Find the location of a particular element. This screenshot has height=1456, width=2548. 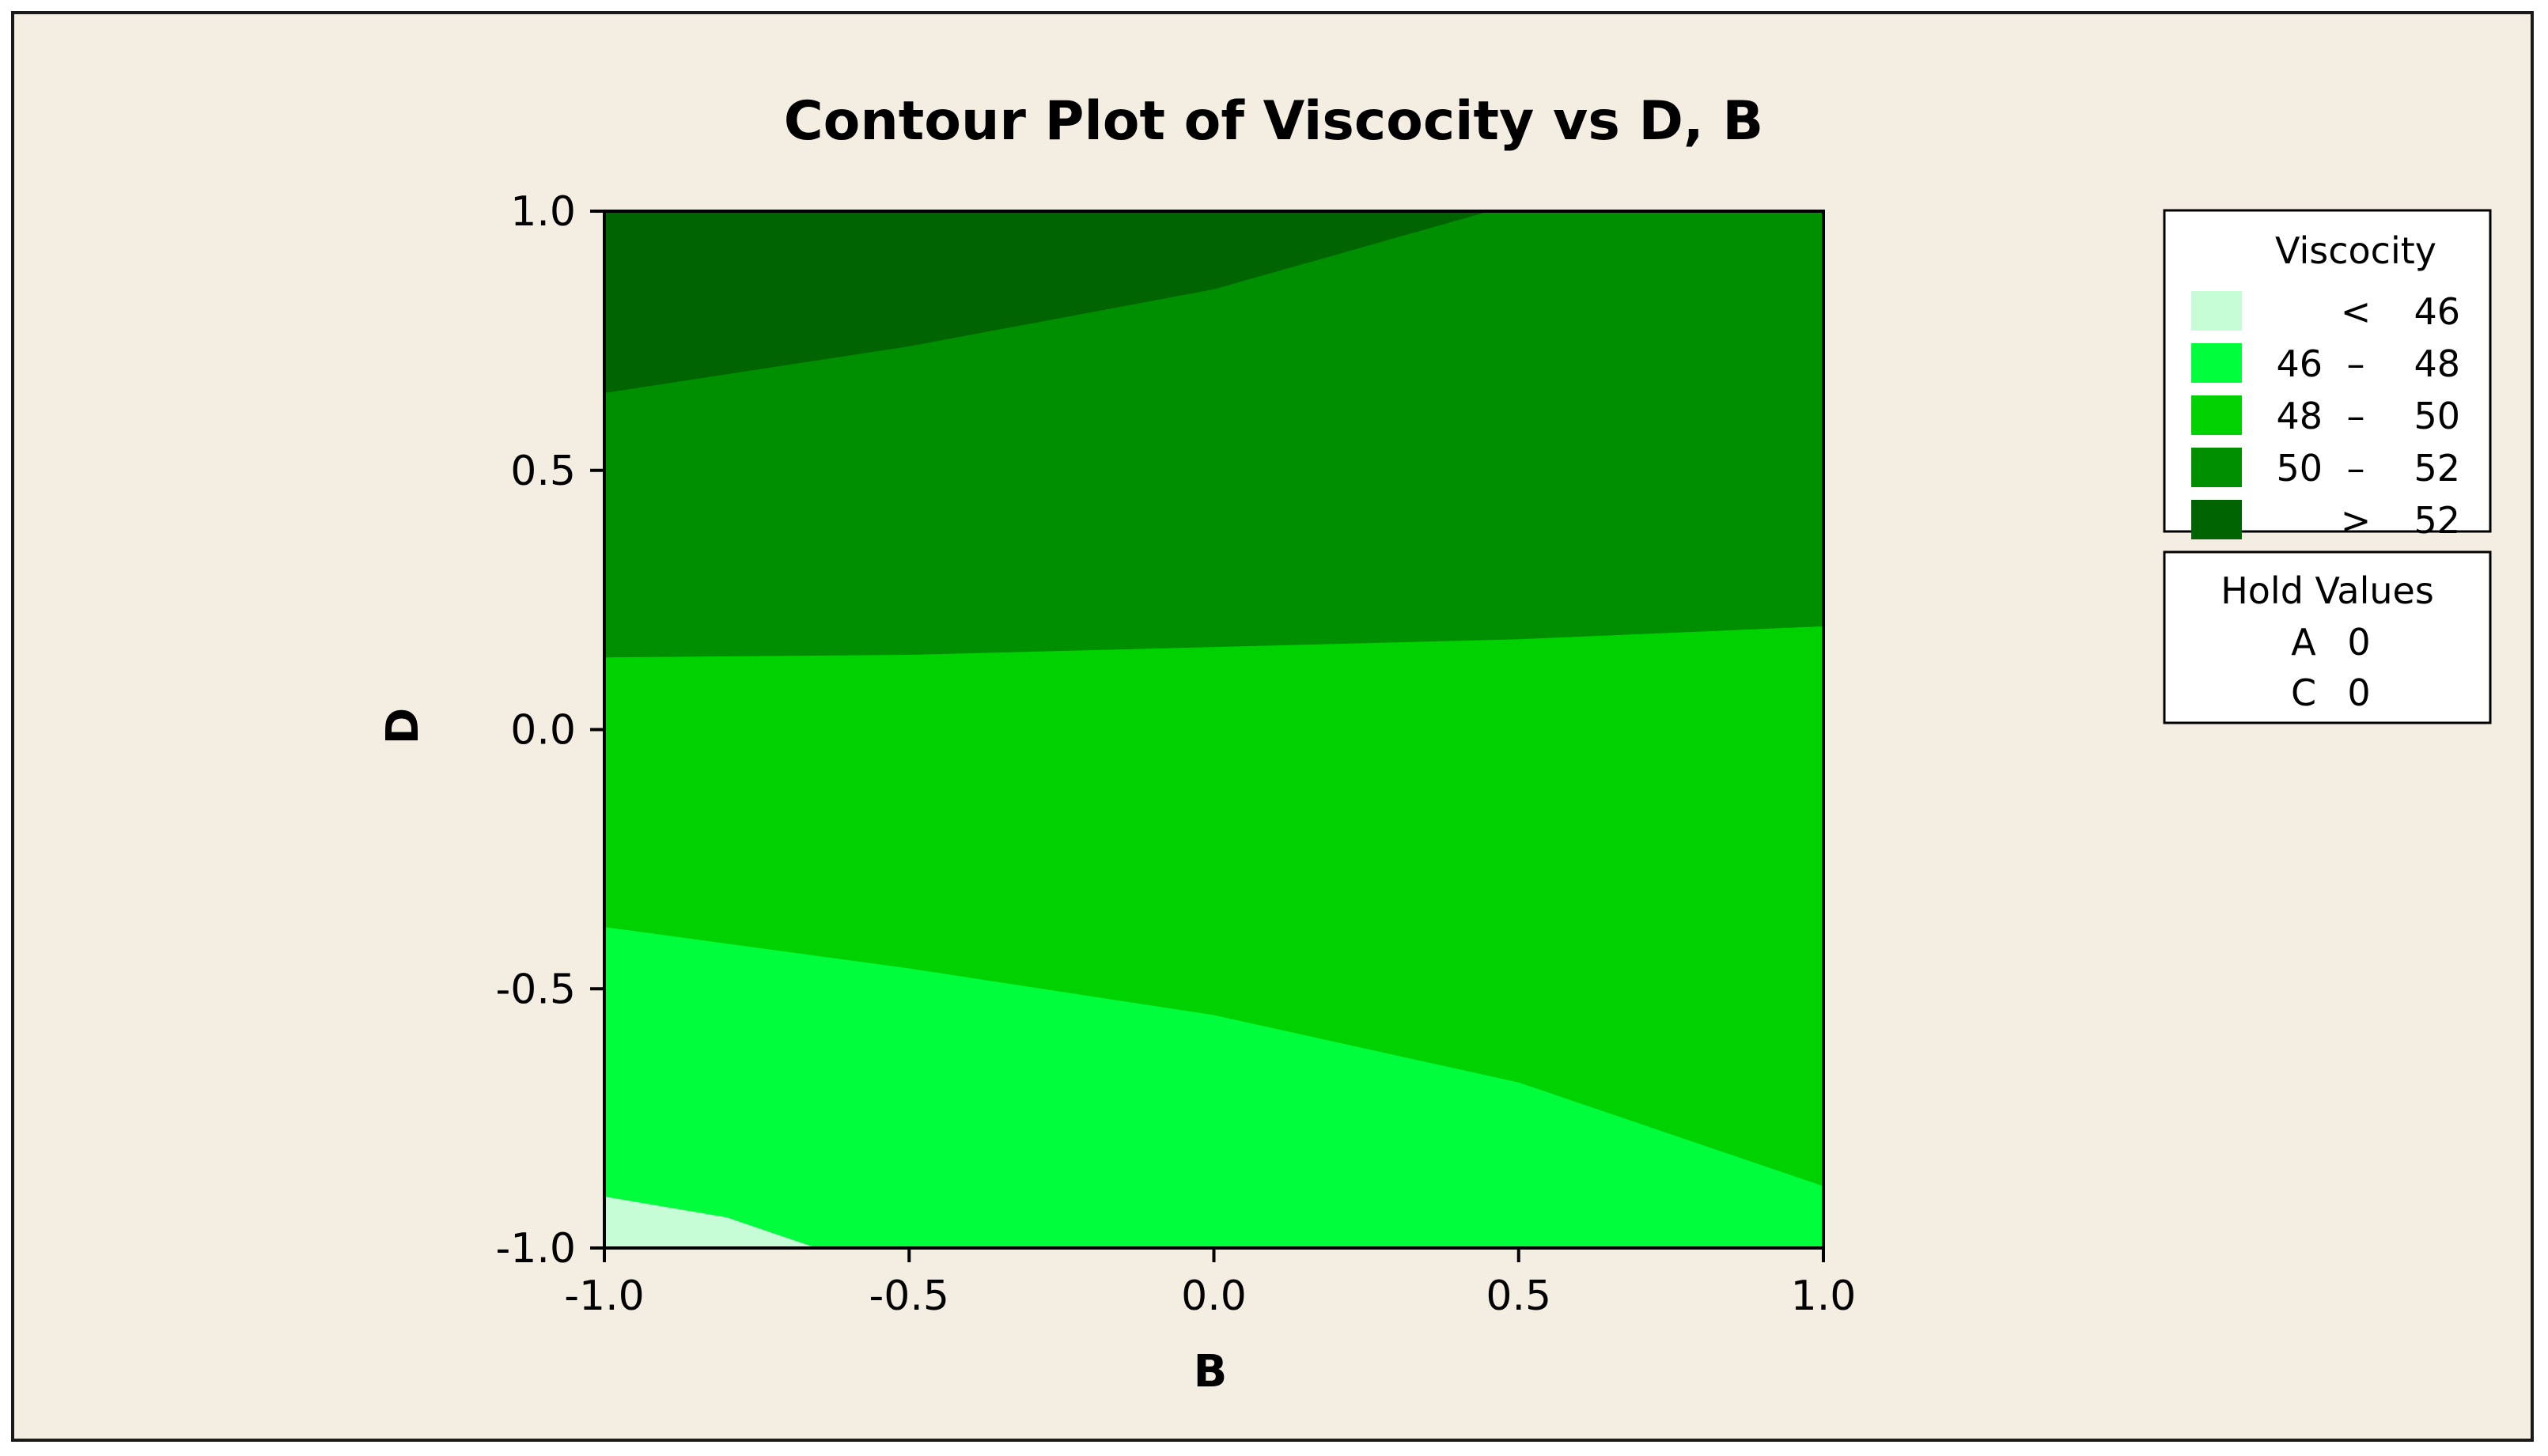

y-tick-label: -1.0 is located at coordinates (536, 1249).